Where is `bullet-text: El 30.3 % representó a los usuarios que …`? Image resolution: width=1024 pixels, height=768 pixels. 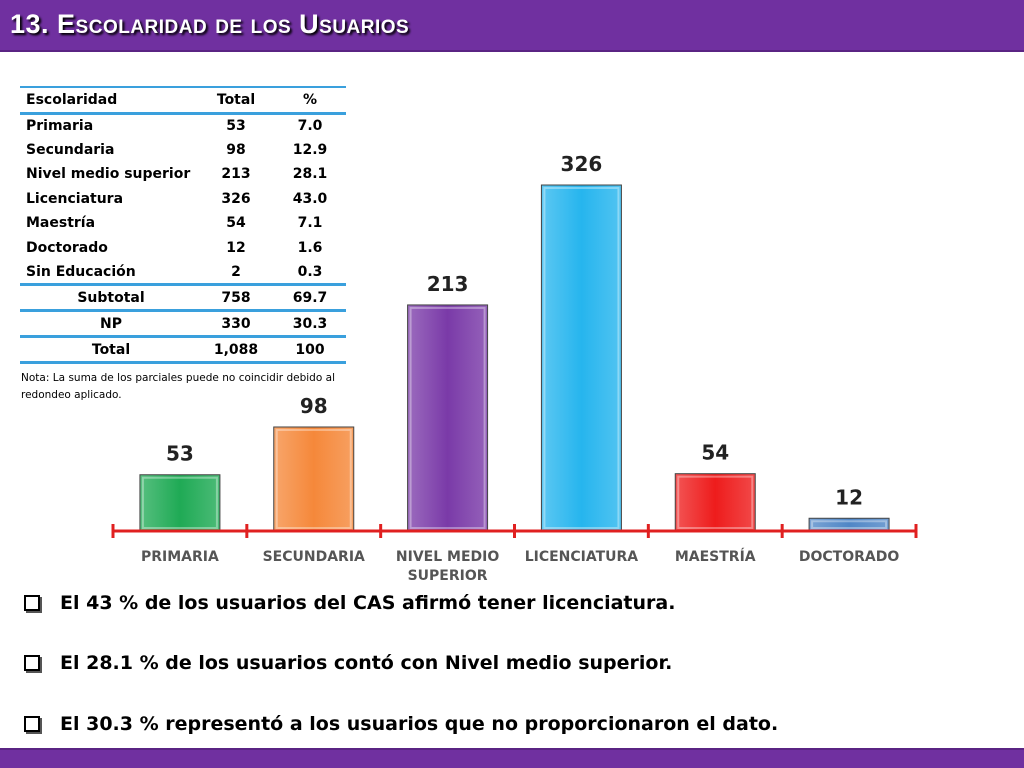 bullet-text: El 30.3 % representó a los usuarios que … is located at coordinates (419, 724).